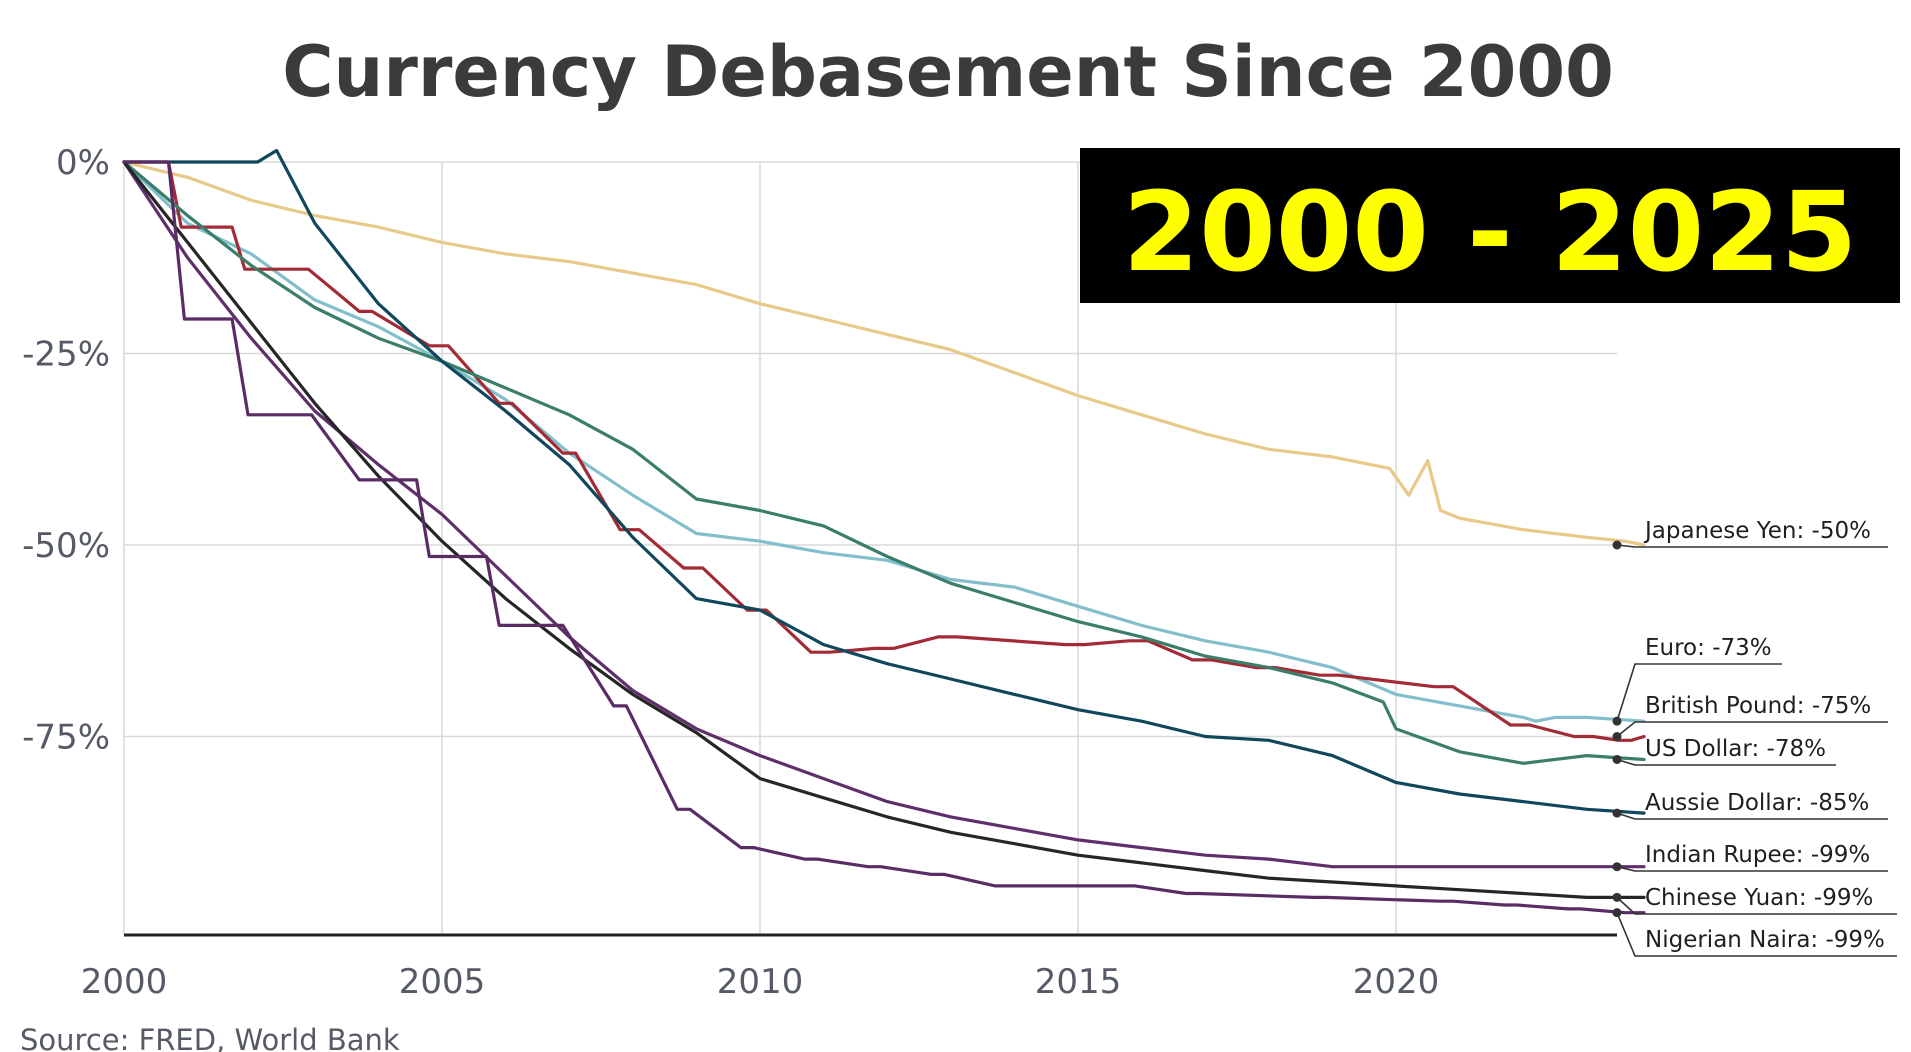 The width and height of the screenshot is (1911, 1052). Describe the element at coordinates (1752, 729) in the screenshot. I see `series-leader-line-british-pound` at that location.